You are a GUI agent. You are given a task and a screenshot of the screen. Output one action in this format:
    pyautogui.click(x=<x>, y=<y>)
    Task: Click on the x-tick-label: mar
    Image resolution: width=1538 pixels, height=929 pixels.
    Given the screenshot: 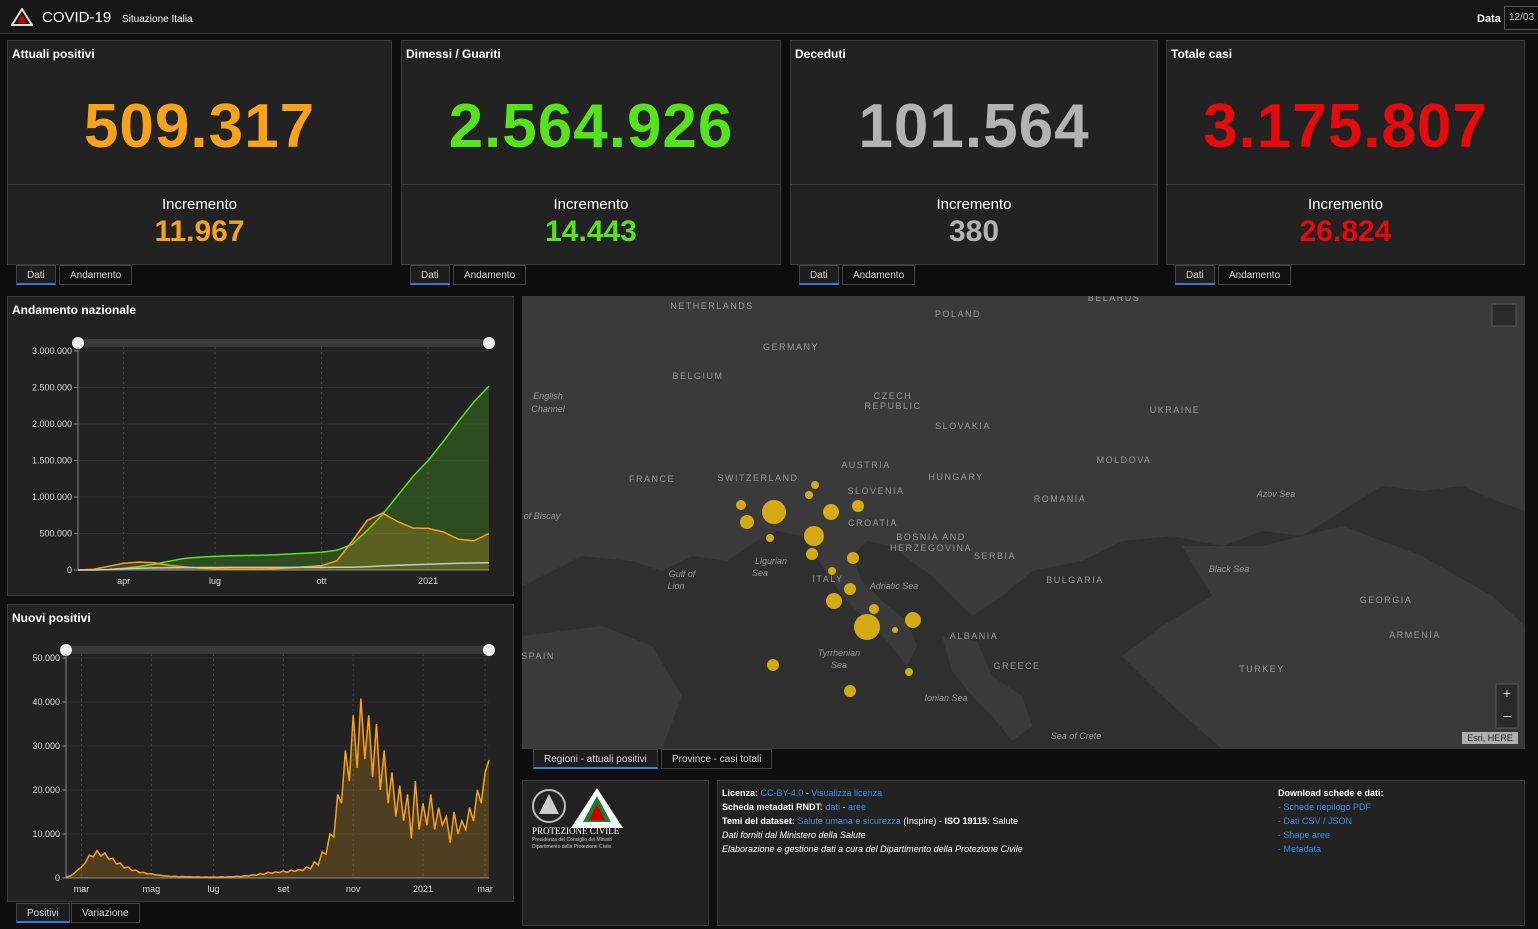 What is the action you would take?
    pyautogui.click(x=82, y=889)
    